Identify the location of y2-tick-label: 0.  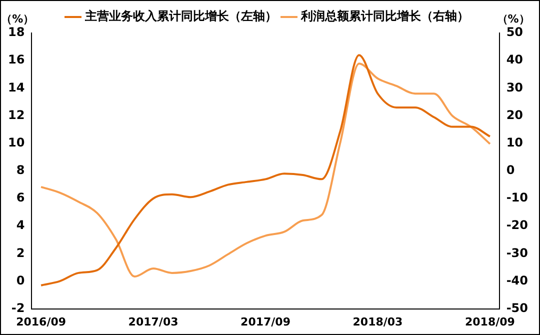
(510, 170).